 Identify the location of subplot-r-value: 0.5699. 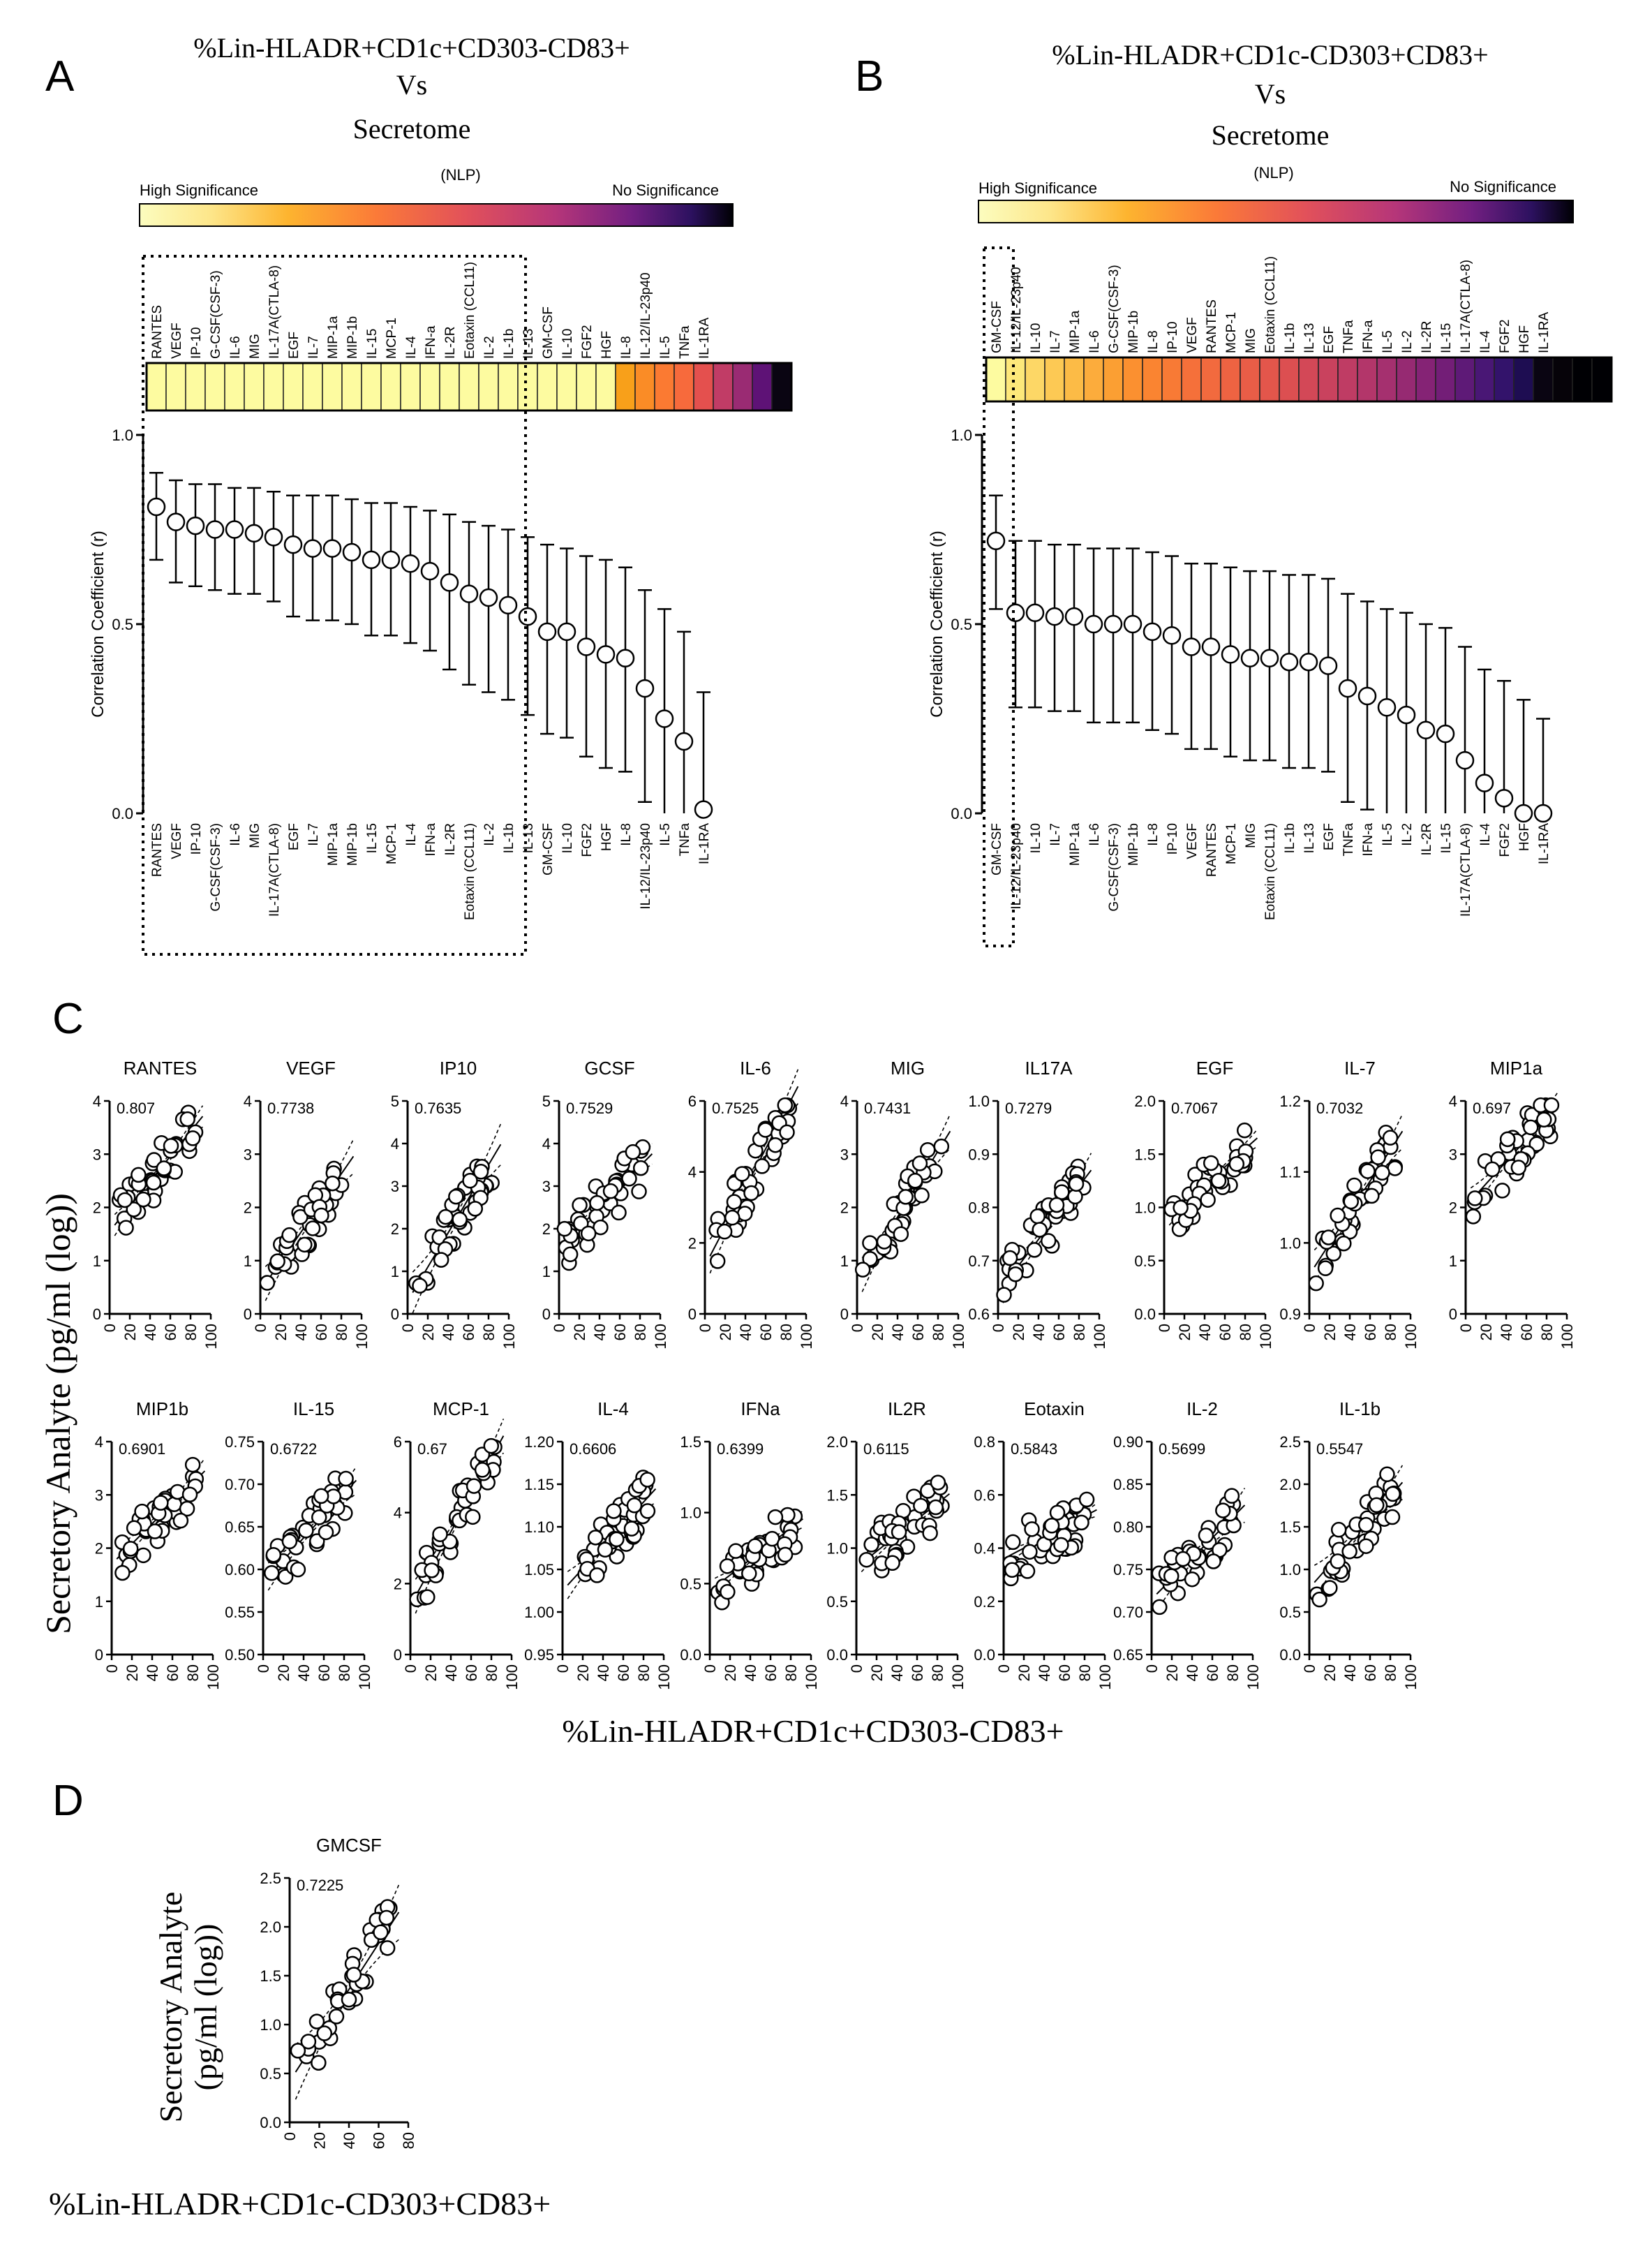
(1182, 1449).